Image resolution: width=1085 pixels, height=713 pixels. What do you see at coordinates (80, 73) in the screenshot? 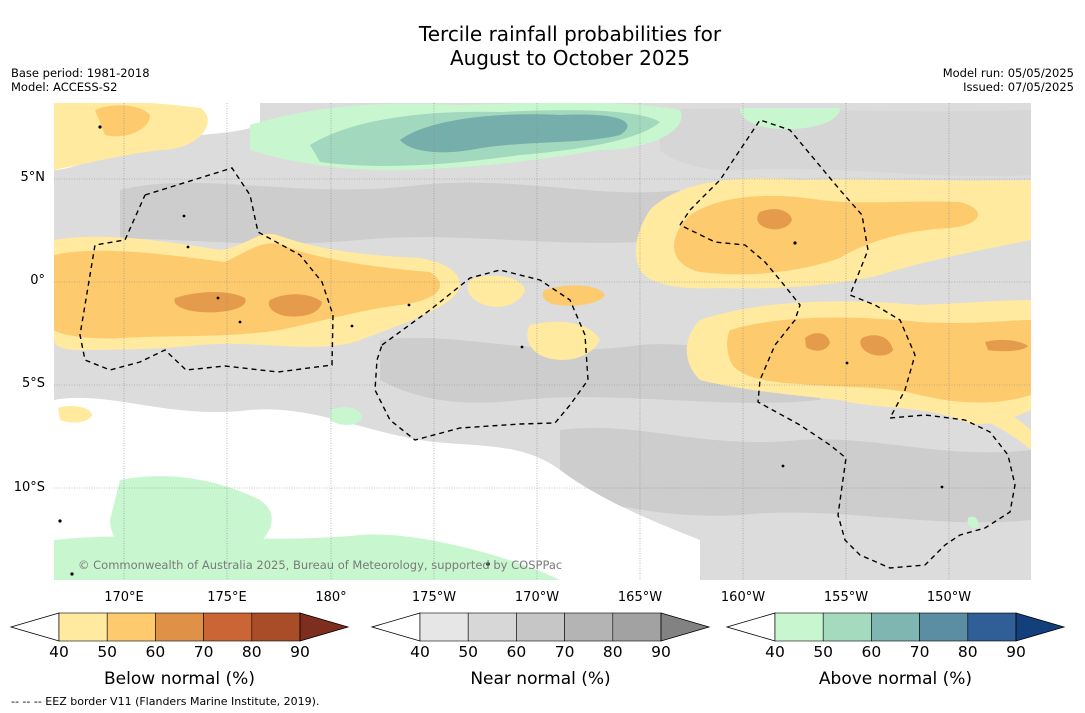
I see `base-period: Base period: 1981-2018` at bounding box center [80, 73].